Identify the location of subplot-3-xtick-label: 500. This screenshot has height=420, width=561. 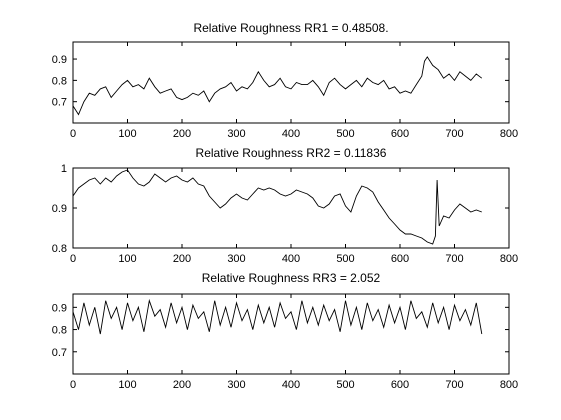
(345, 385).